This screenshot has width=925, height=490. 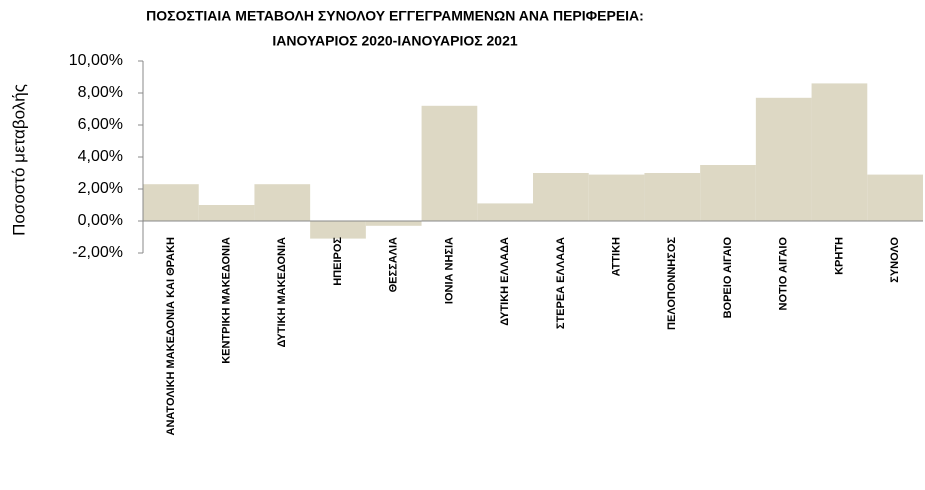 What do you see at coordinates (226, 300) in the screenshot?
I see `x-tick-label: ΚΕΝΤΡΙΚΗ ΜΑΚΕΔΟΝΙΑ` at bounding box center [226, 300].